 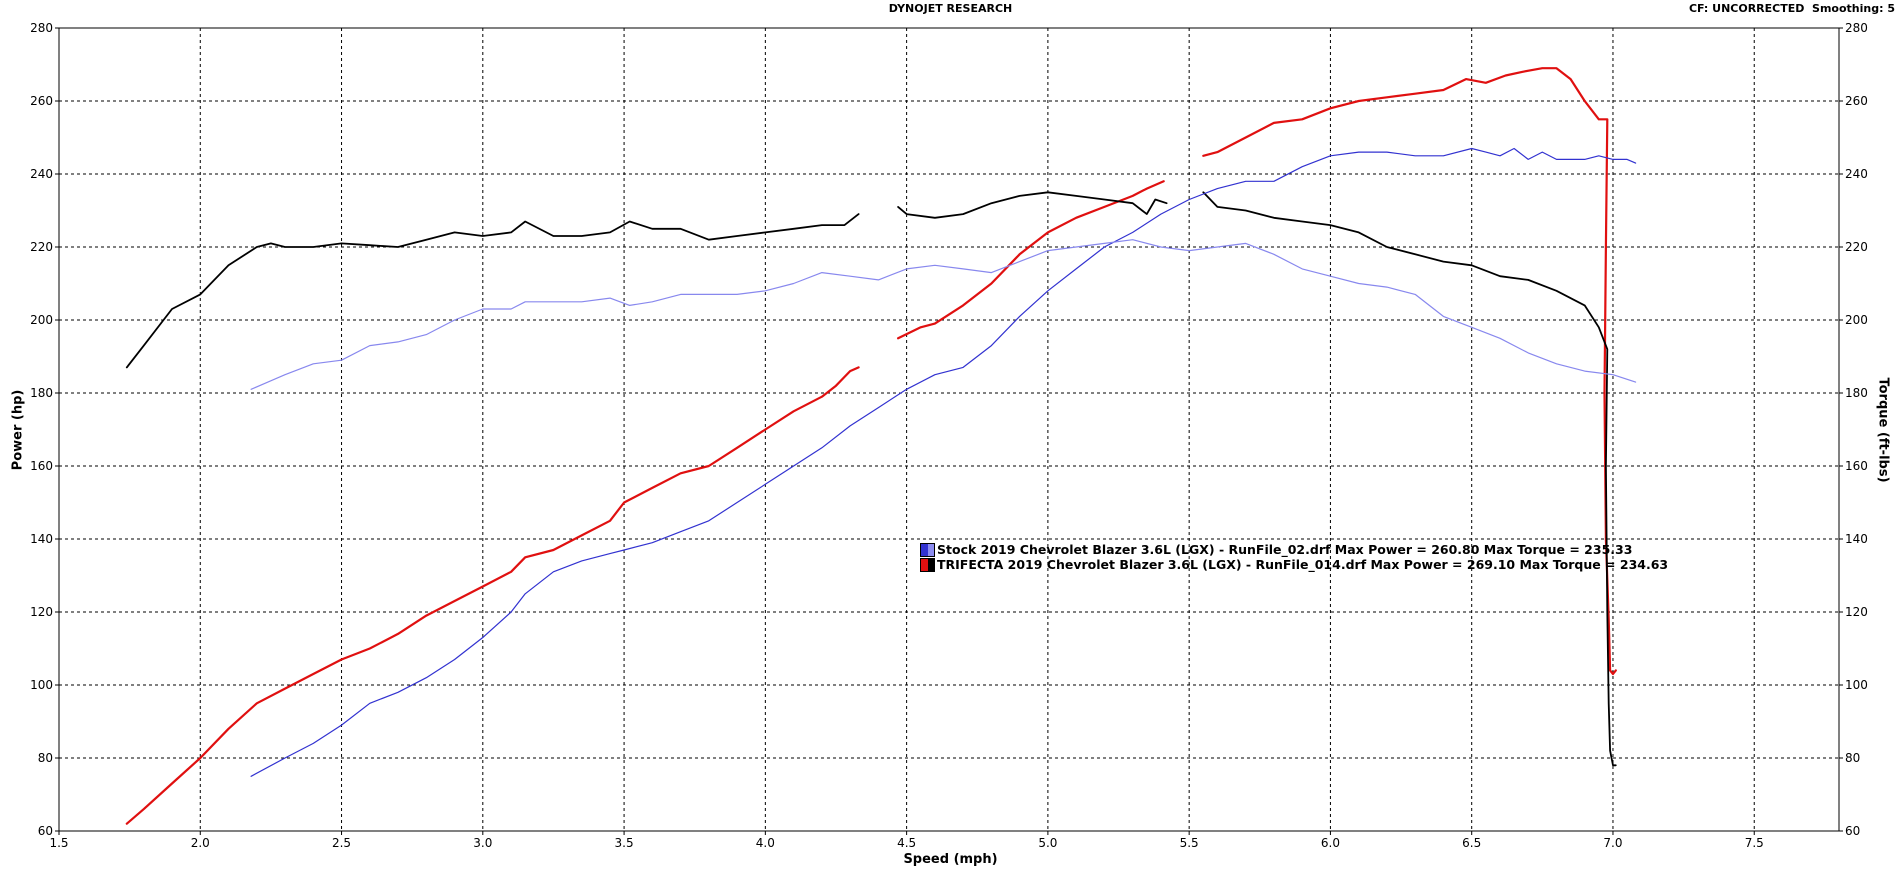 I want to click on correction-info: CF: UNCORRECTED Smoothing: 5, so click(x=1791, y=8).